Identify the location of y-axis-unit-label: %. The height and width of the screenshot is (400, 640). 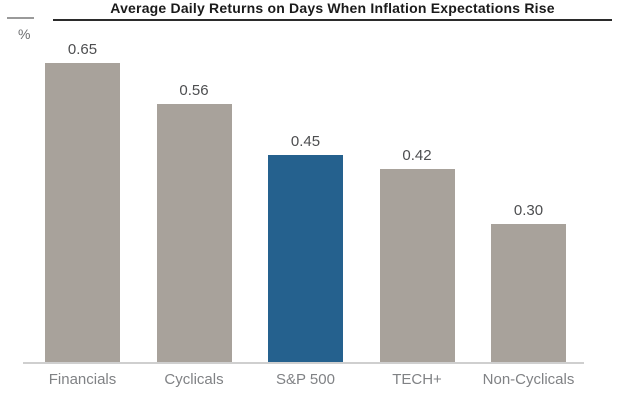
(24, 34).